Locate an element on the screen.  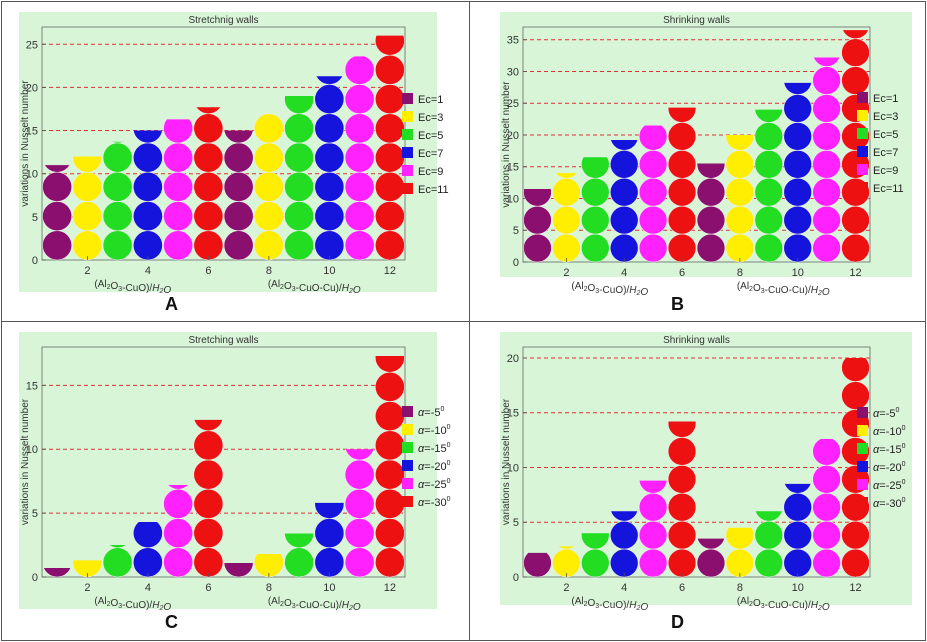
legend-item: α=-200 is located at coordinates (426, 466).